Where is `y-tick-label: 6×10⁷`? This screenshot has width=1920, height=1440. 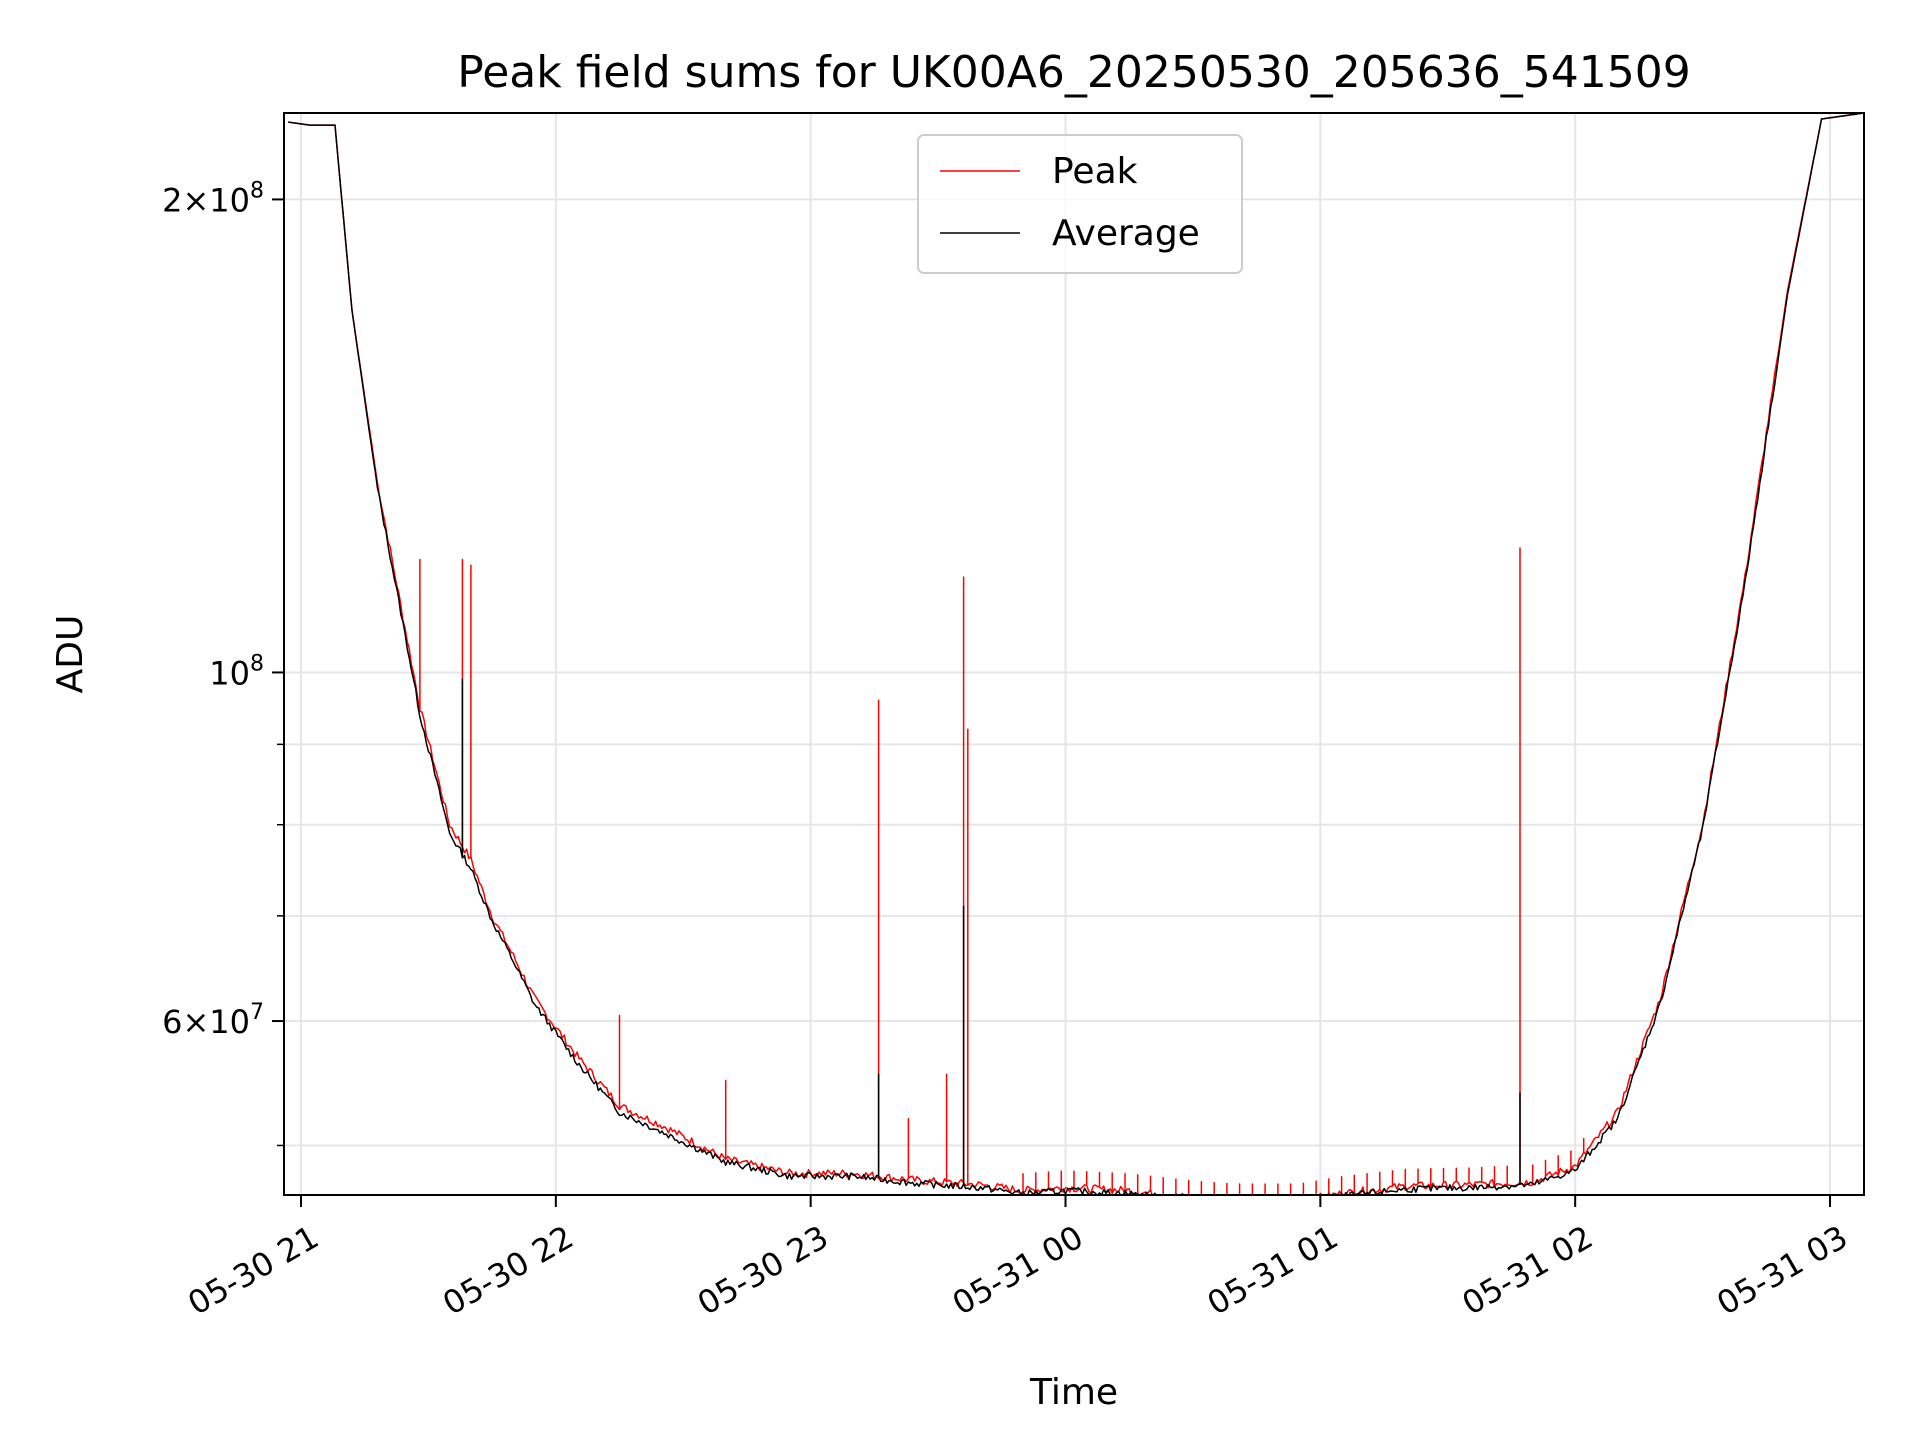 y-tick-label: 6×10⁷ is located at coordinates (213, 1020).